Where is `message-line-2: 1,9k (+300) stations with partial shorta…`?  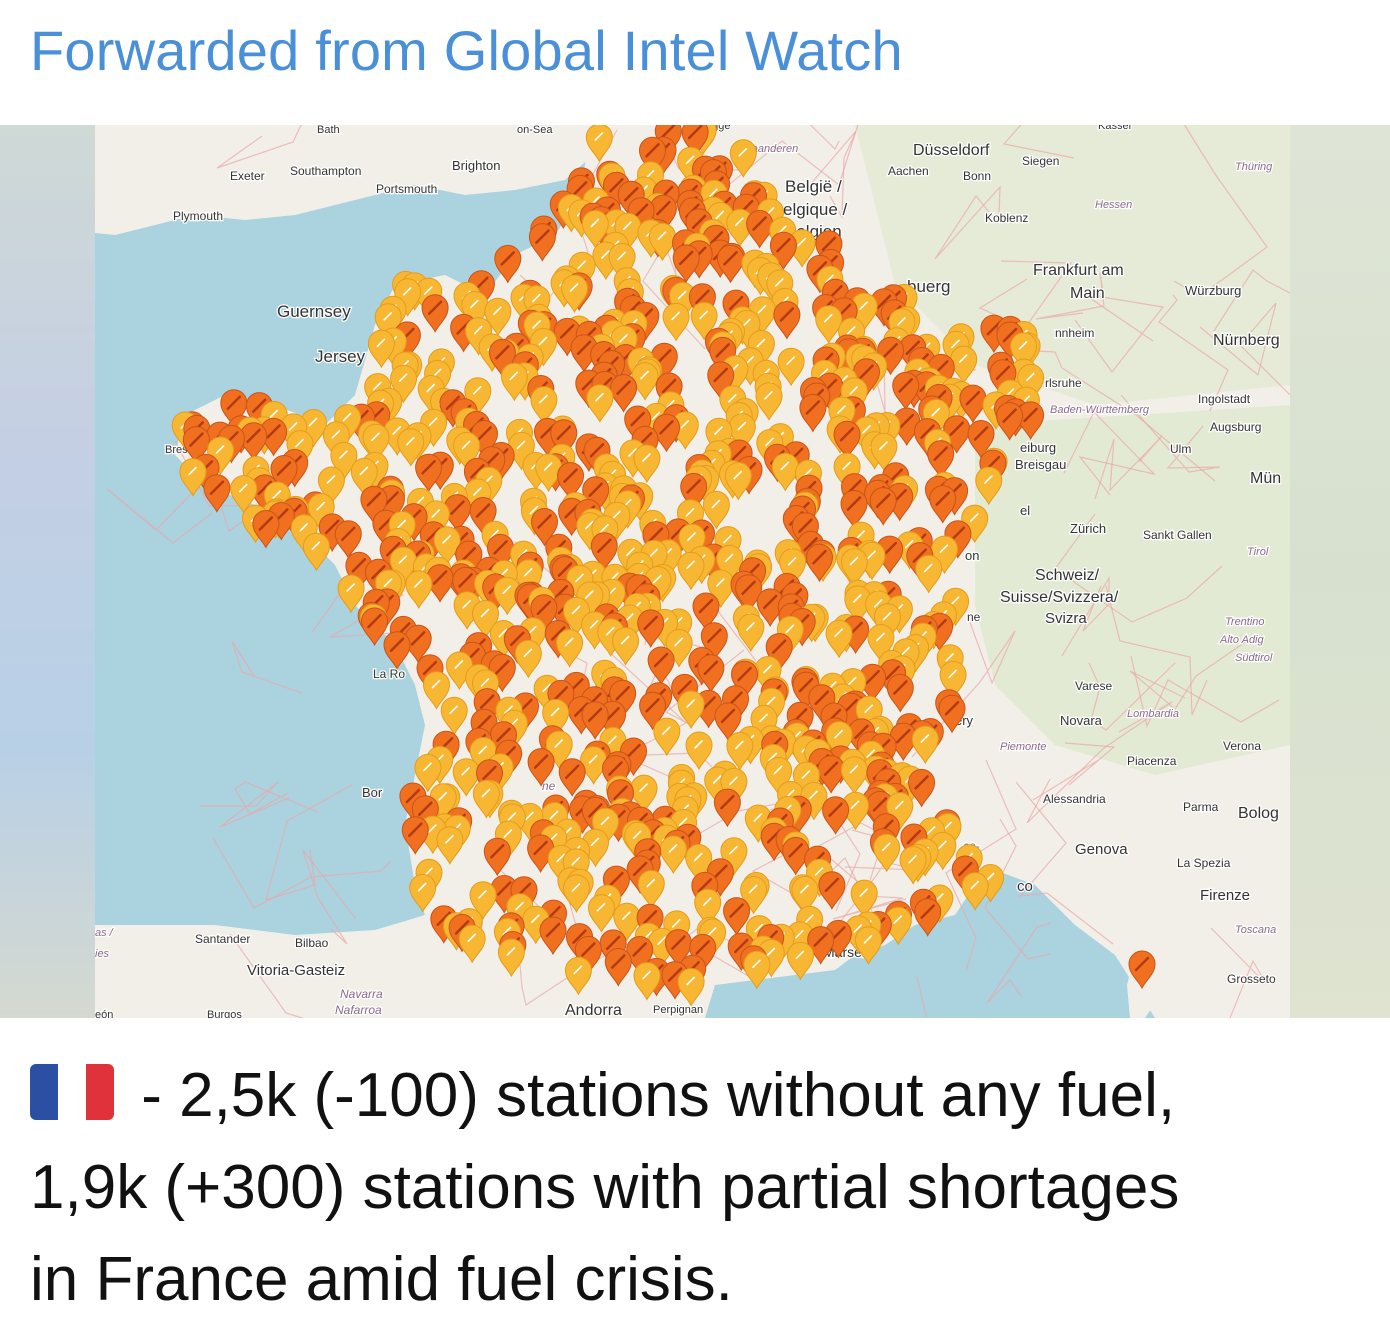
message-line-2: 1,9k (+300) stations with partial shorta… is located at coordinates (605, 1187).